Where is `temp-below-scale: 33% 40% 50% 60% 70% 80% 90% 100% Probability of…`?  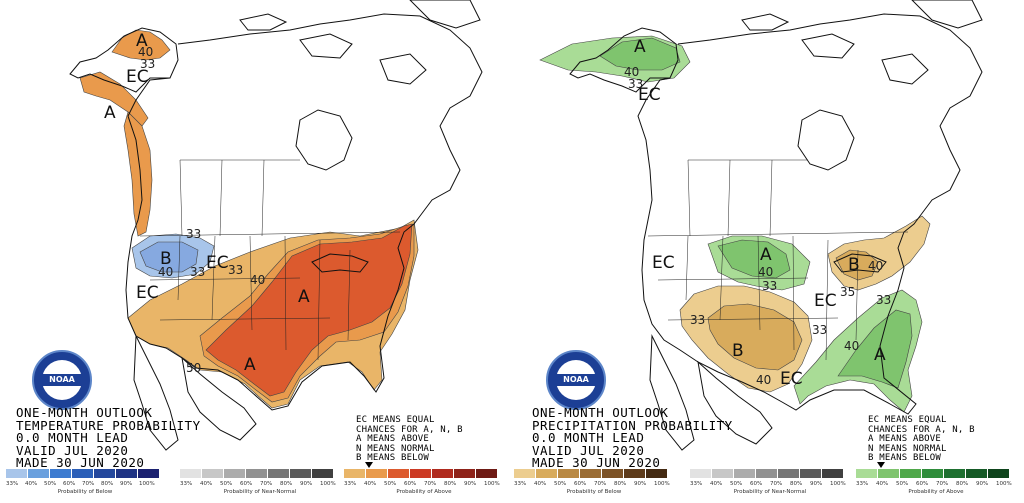
temp-below-scale: 33% 40% 50% 60% 70% 80% 90% 100% Probability of… is located at coordinates (85, 486).